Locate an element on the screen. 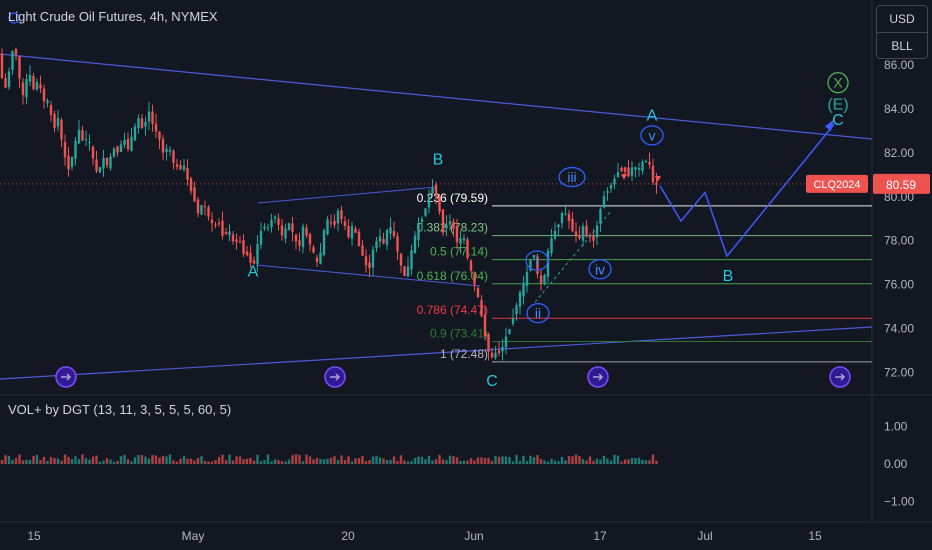 Image resolution: width=932 pixels, height=550 pixels. fib-level-label: 0.236 (79.59) is located at coordinates (452, 198).